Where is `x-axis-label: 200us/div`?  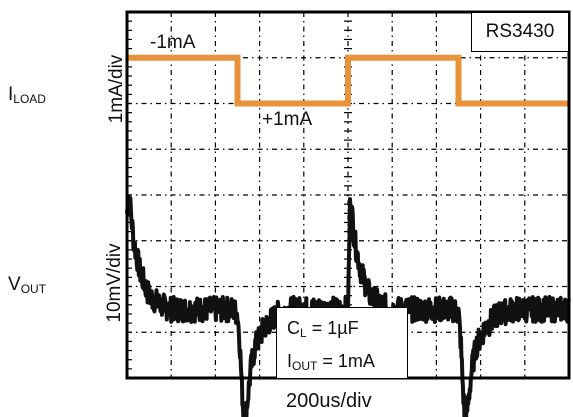 x-axis-label: 200us/div is located at coordinates (329, 401).